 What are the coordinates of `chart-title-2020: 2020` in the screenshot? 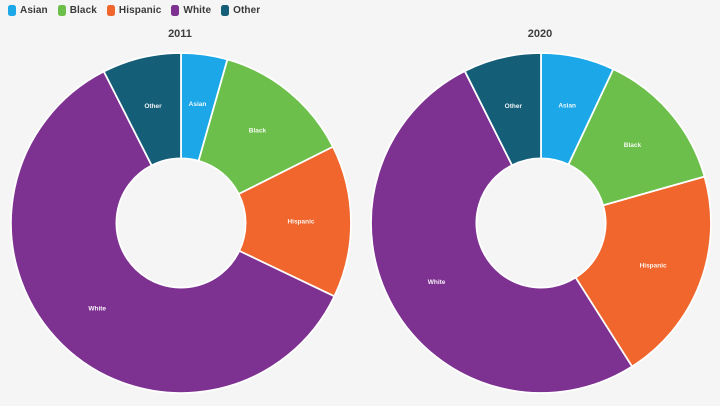 It's located at (540, 34).